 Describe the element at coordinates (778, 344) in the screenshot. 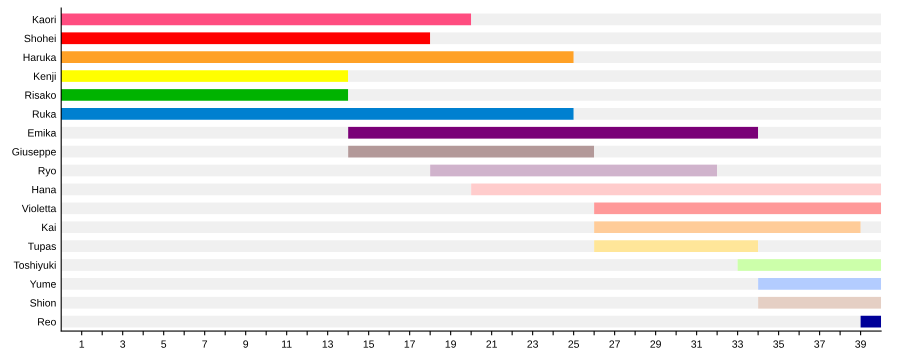

I see `x-tick-label: 35` at that location.